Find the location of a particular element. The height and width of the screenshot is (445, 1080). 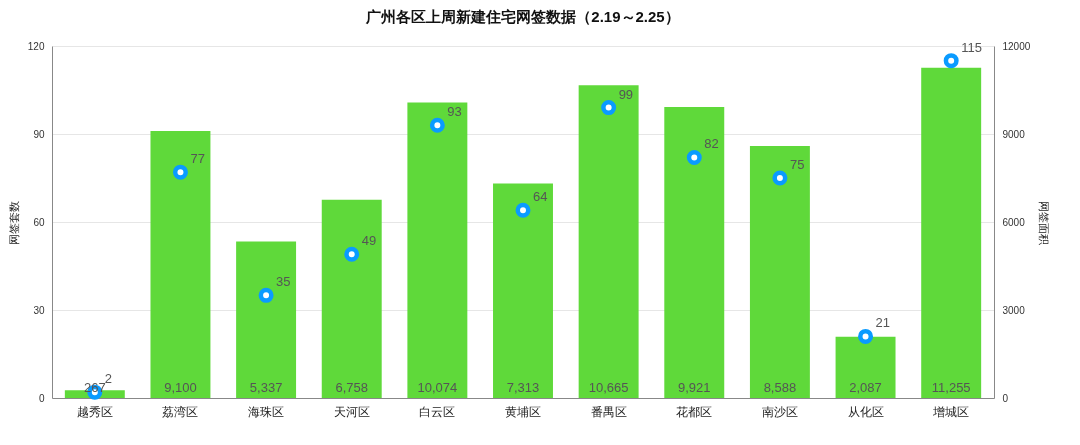

x-tick-label: 南沙区 is located at coordinates (779, 411).